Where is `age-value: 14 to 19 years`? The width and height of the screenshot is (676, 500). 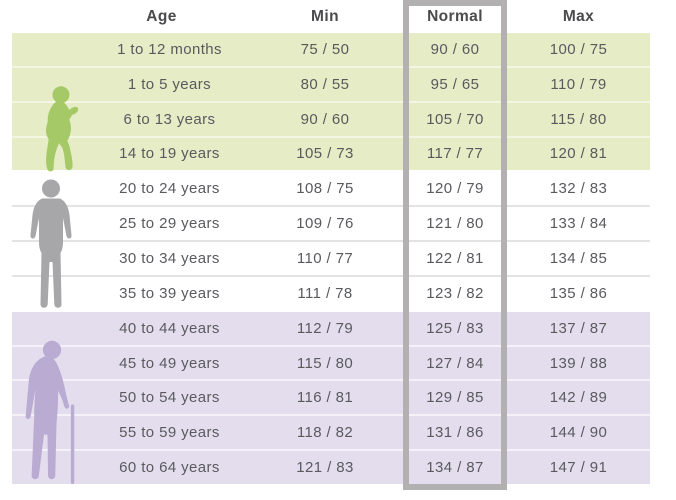
age-value: 14 to 19 years is located at coordinates (169, 154).